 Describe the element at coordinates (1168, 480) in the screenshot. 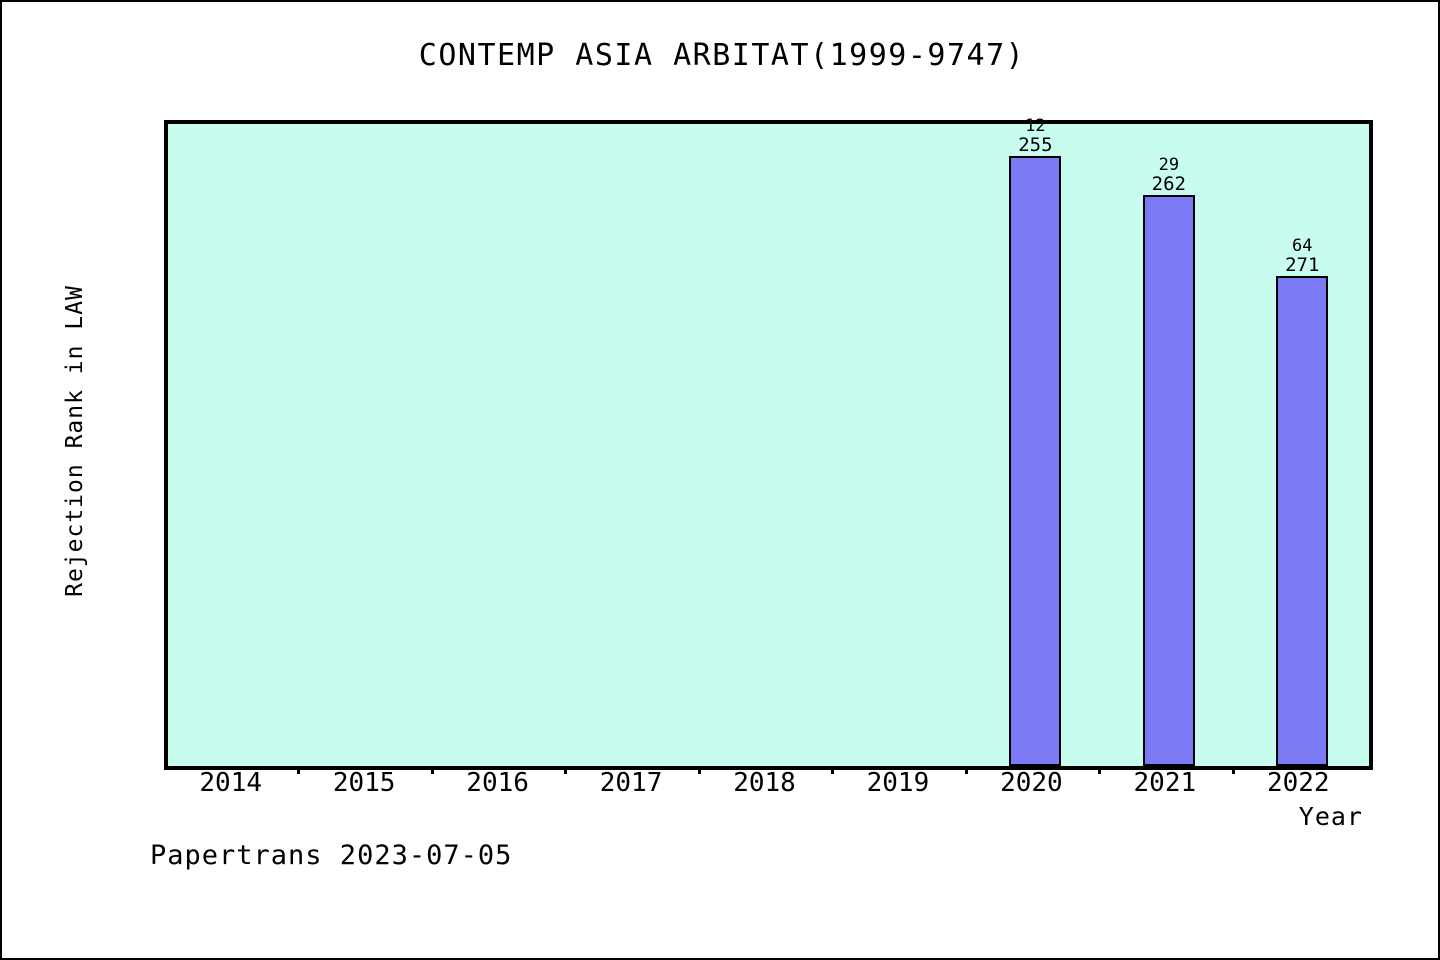

I see `bar-2021` at that location.